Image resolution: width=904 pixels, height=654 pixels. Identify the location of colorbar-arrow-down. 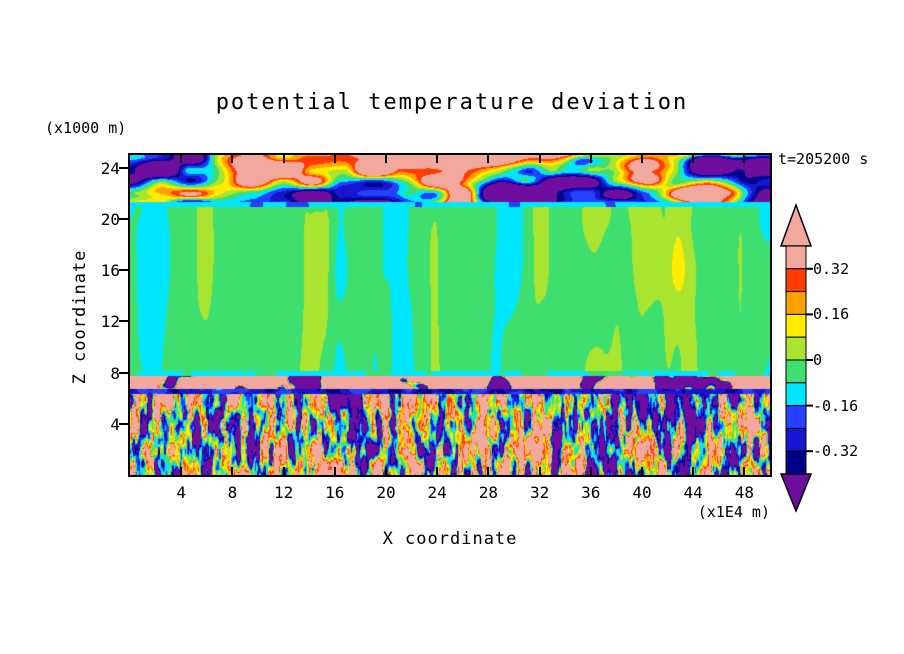
(796, 493).